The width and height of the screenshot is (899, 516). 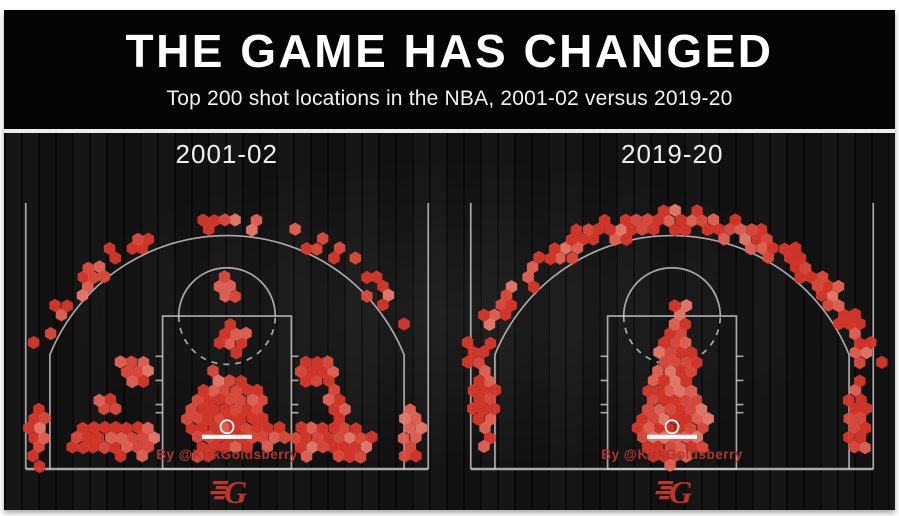 I want to click on logo-speed-lines, so click(x=219, y=490).